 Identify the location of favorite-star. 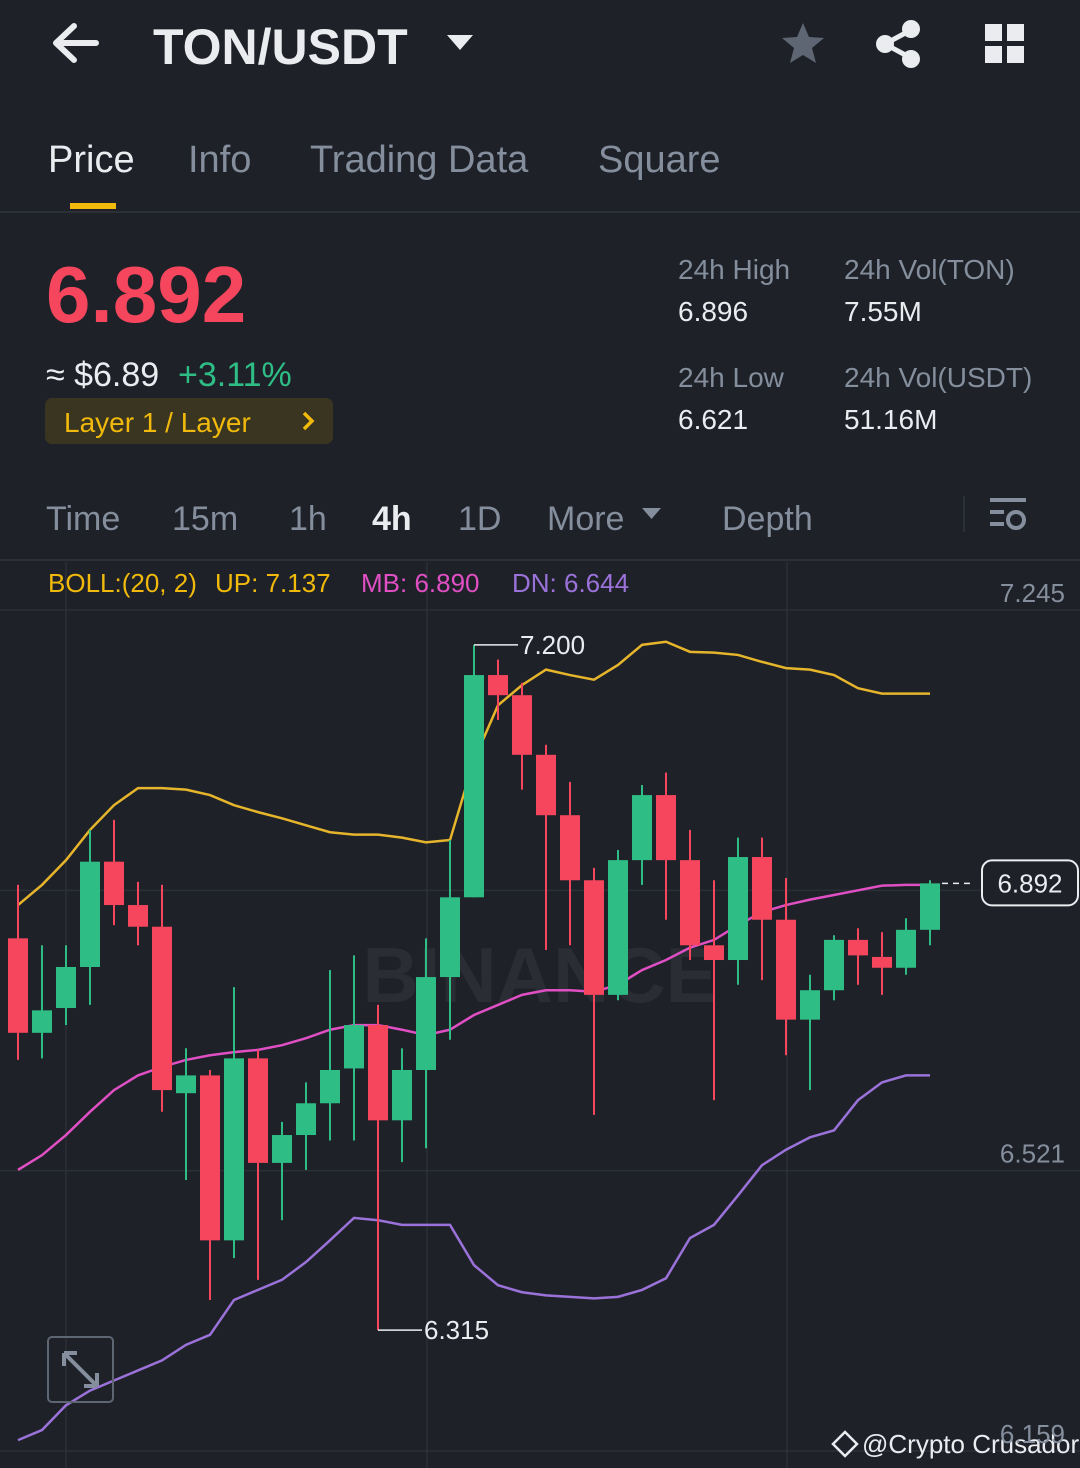
(803, 43).